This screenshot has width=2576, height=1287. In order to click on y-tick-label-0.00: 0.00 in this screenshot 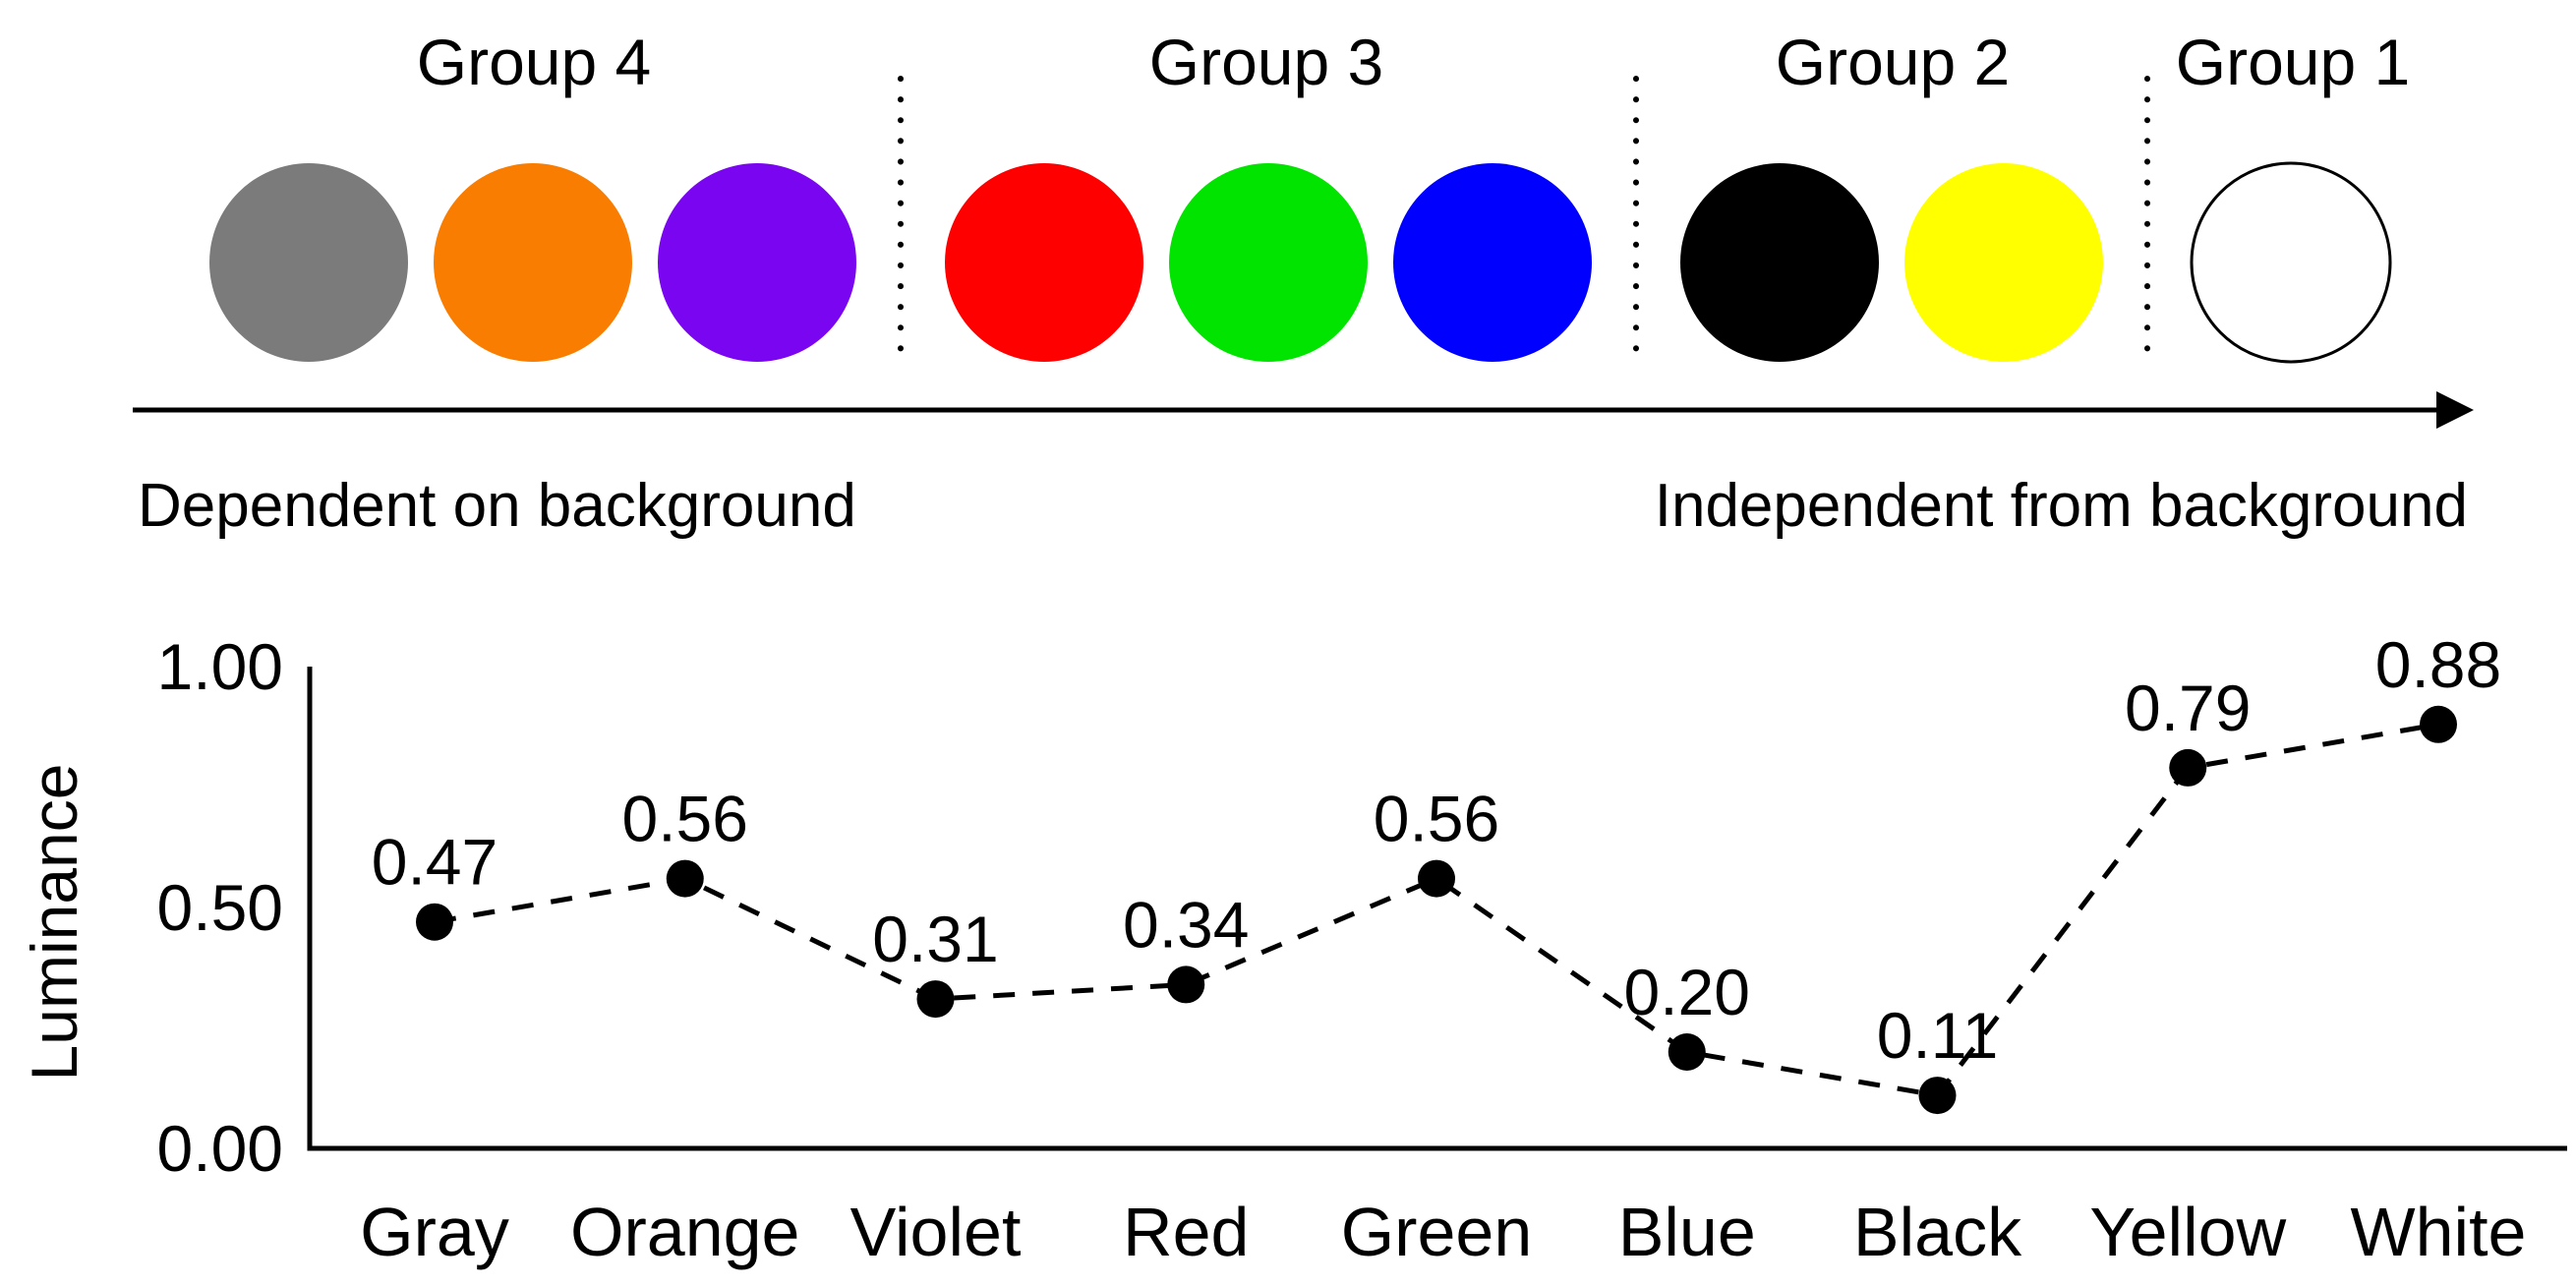, I will do `click(220, 1148)`.